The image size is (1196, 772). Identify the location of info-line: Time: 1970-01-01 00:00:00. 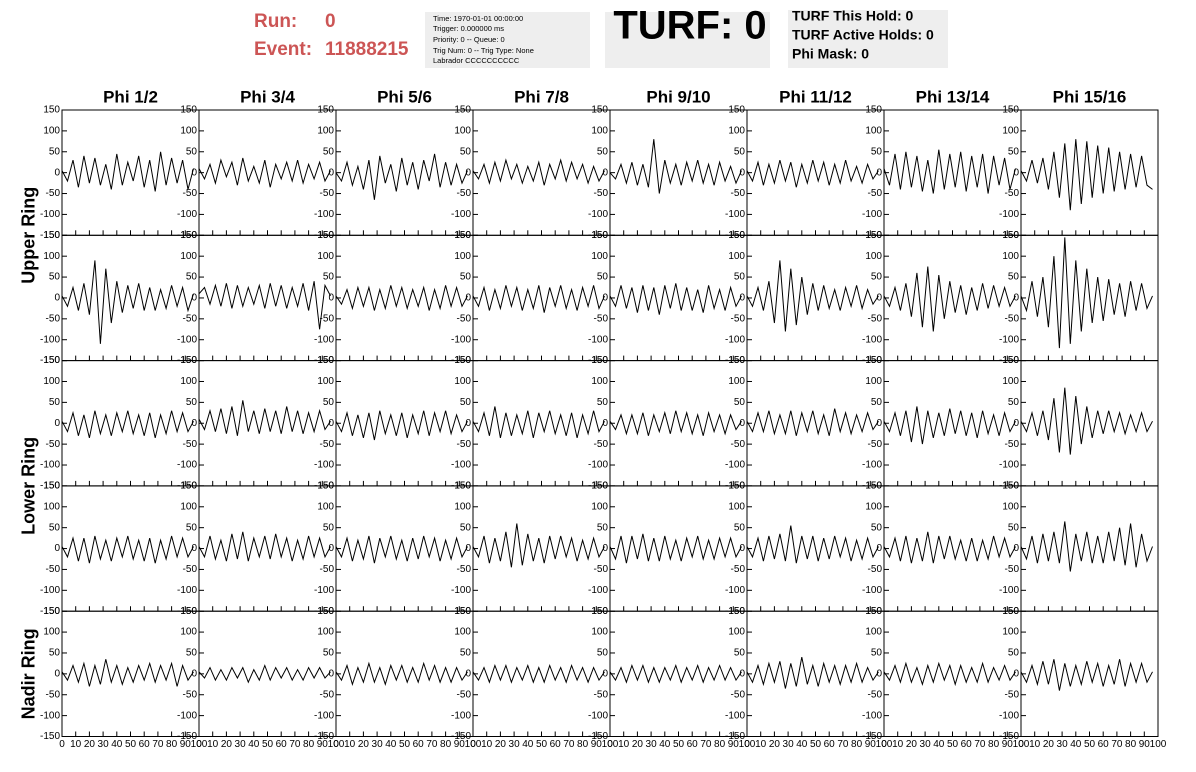
(478, 18).